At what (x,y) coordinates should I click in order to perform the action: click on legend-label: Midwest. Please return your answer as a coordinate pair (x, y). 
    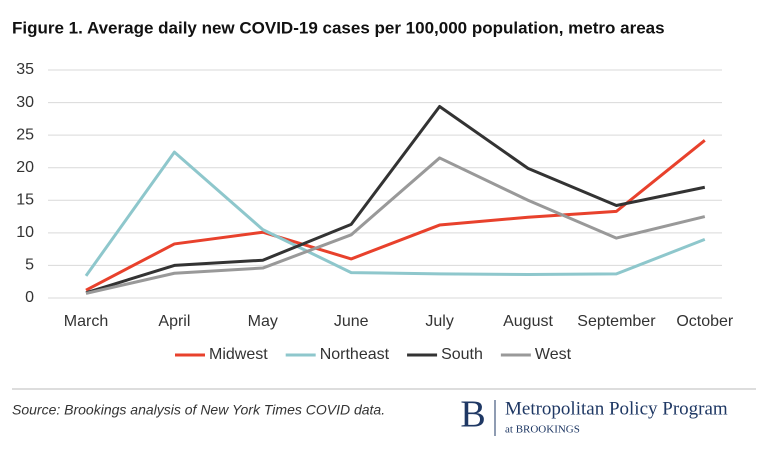
    Looking at the image, I should click on (238, 354).